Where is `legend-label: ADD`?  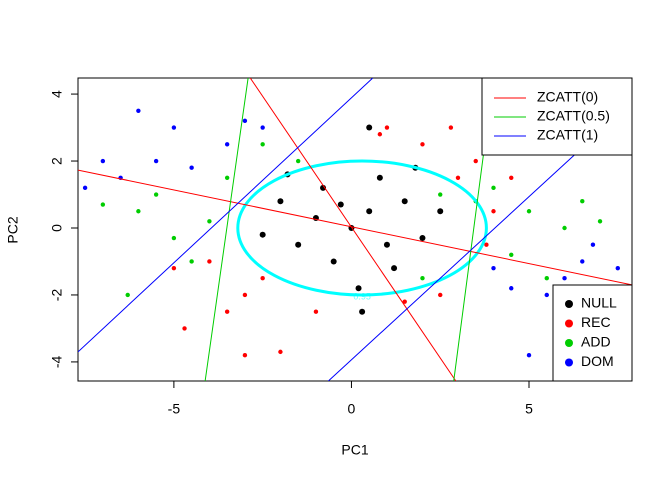 legend-label: ADD is located at coordinates (596, 342).